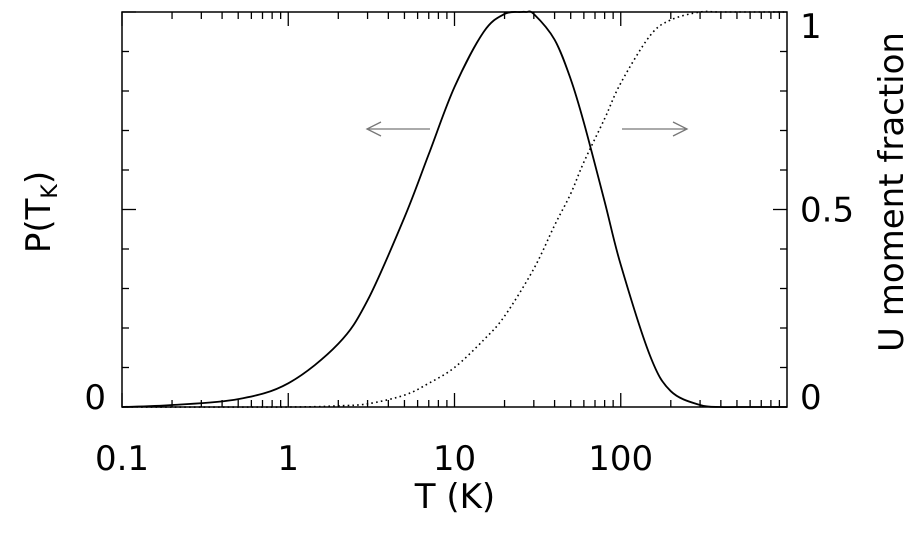 The width and height of the screenshot is (920, 539). I want to click on y-axis-label-left-close: ), so click(39, 177).